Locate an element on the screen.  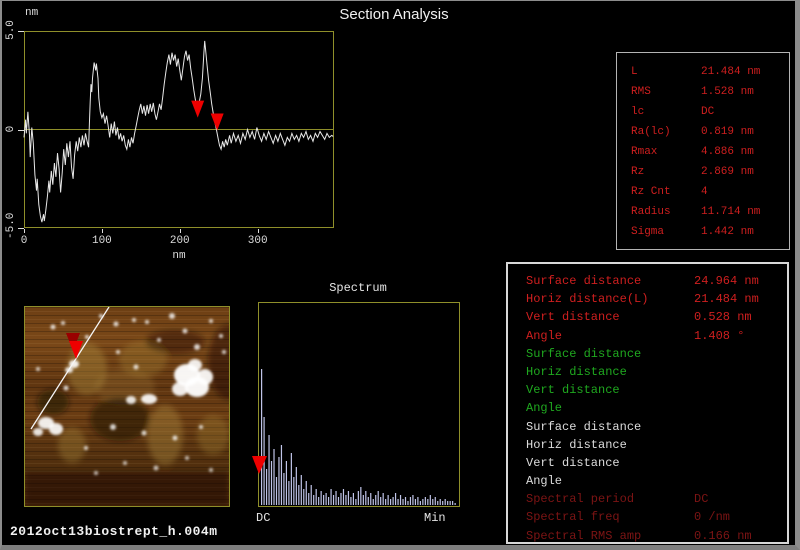
profile-xtick-label: 300 is located at coordinates (257, 241).